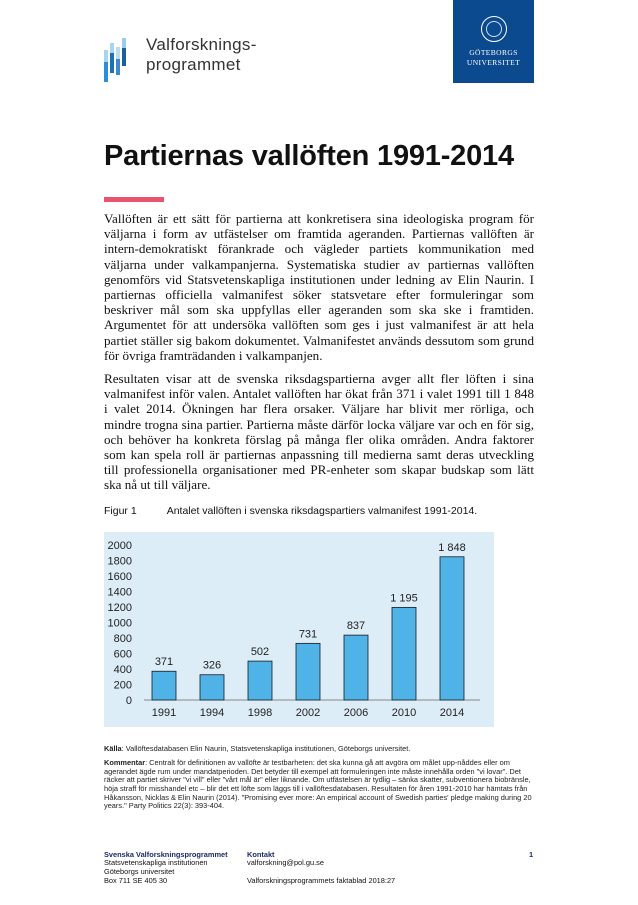  I want to click on y-tick-label: 2000, so click(120, 546).